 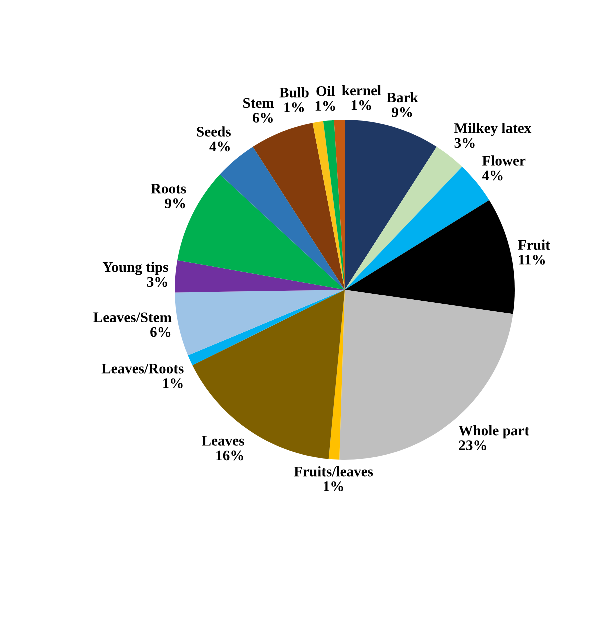 What do you see at coordinates (133, 317) in the screenshot?
I see `slice-label: Leaves/Stem` at bounding box center [133, 317].